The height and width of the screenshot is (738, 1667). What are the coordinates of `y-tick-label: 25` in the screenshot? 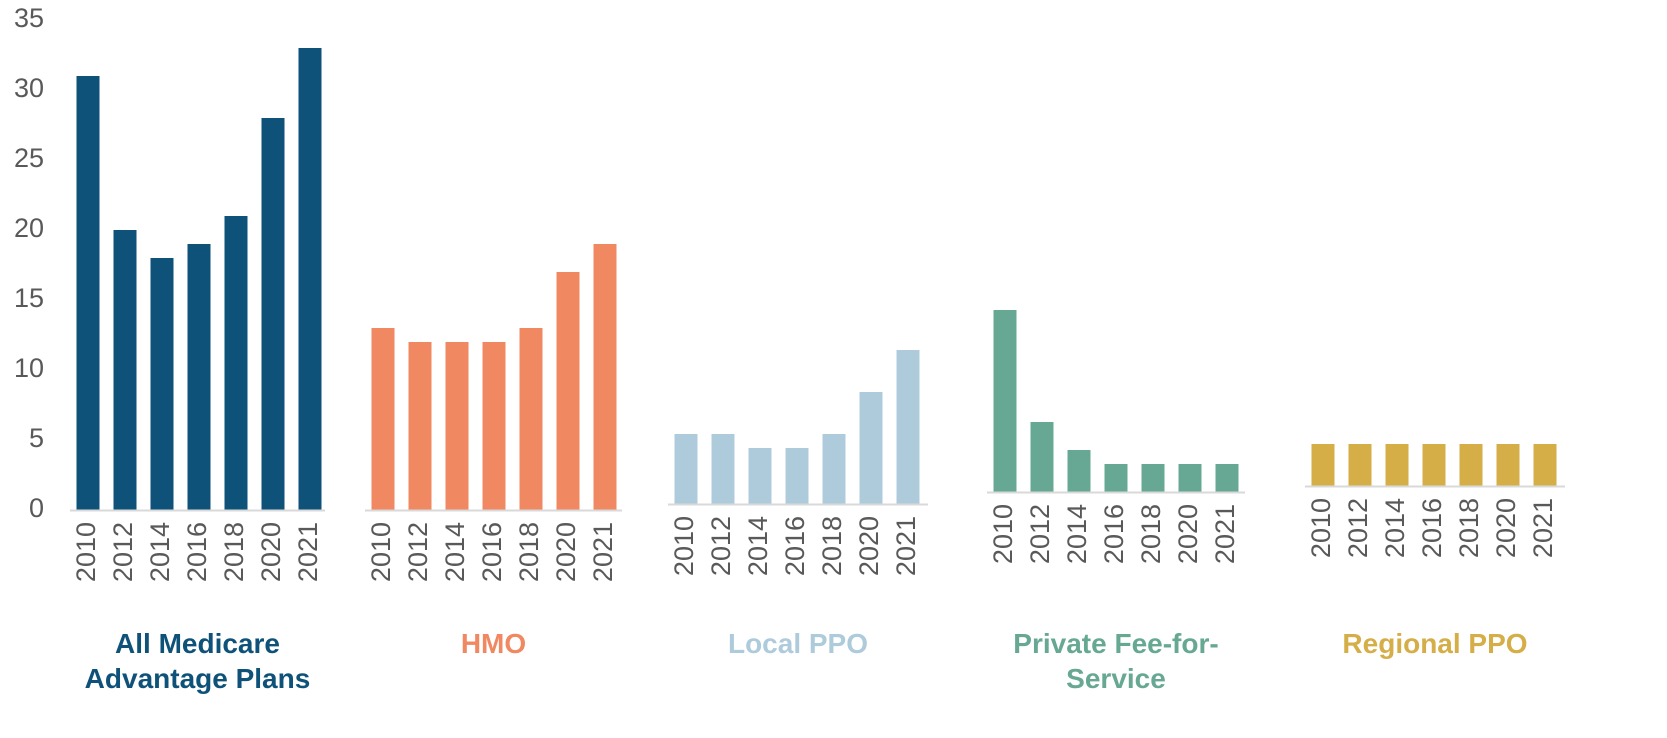 It's located at (29, 158).